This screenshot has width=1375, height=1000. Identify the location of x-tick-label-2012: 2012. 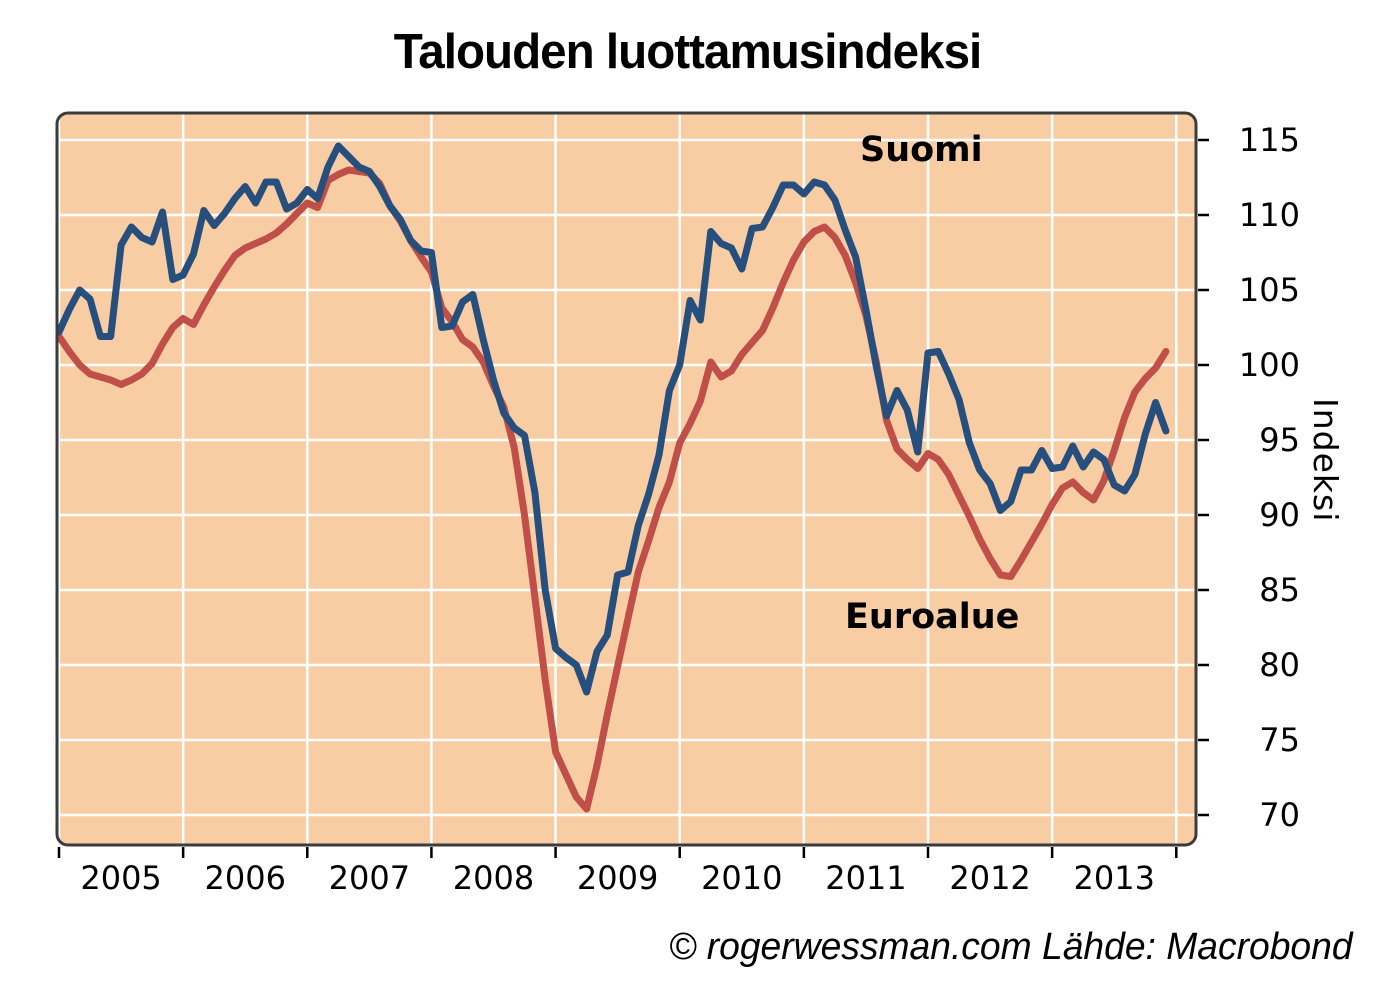
(990, 878).